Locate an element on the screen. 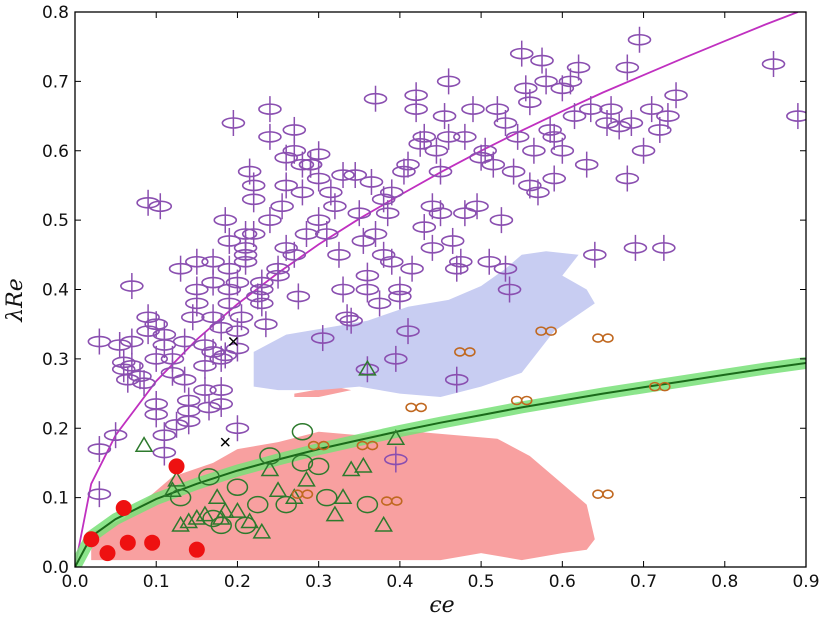 The height and width of the screenshot is (623, 830). x-tick-label: 0.5 is located at coordinates (481, 582).